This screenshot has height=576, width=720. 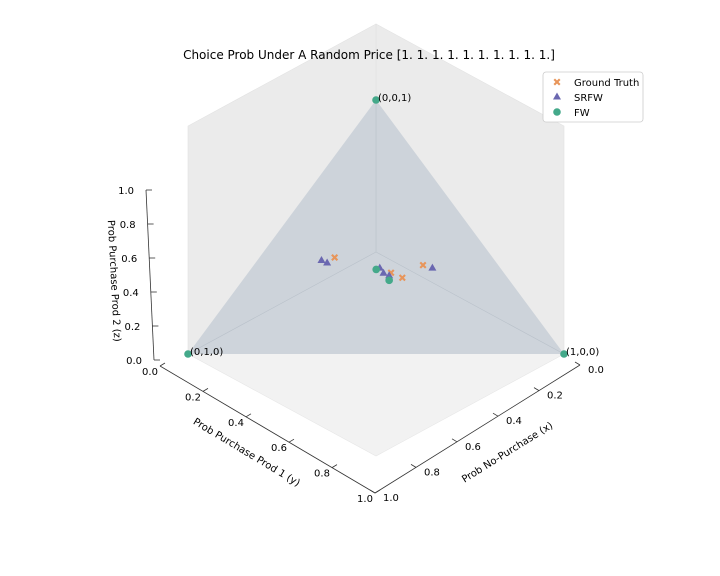 What do you see at coordinates (128, 225) in the screenshot?
I see `z-tick-label-4: 0.8` at bounding box center [128, 225].